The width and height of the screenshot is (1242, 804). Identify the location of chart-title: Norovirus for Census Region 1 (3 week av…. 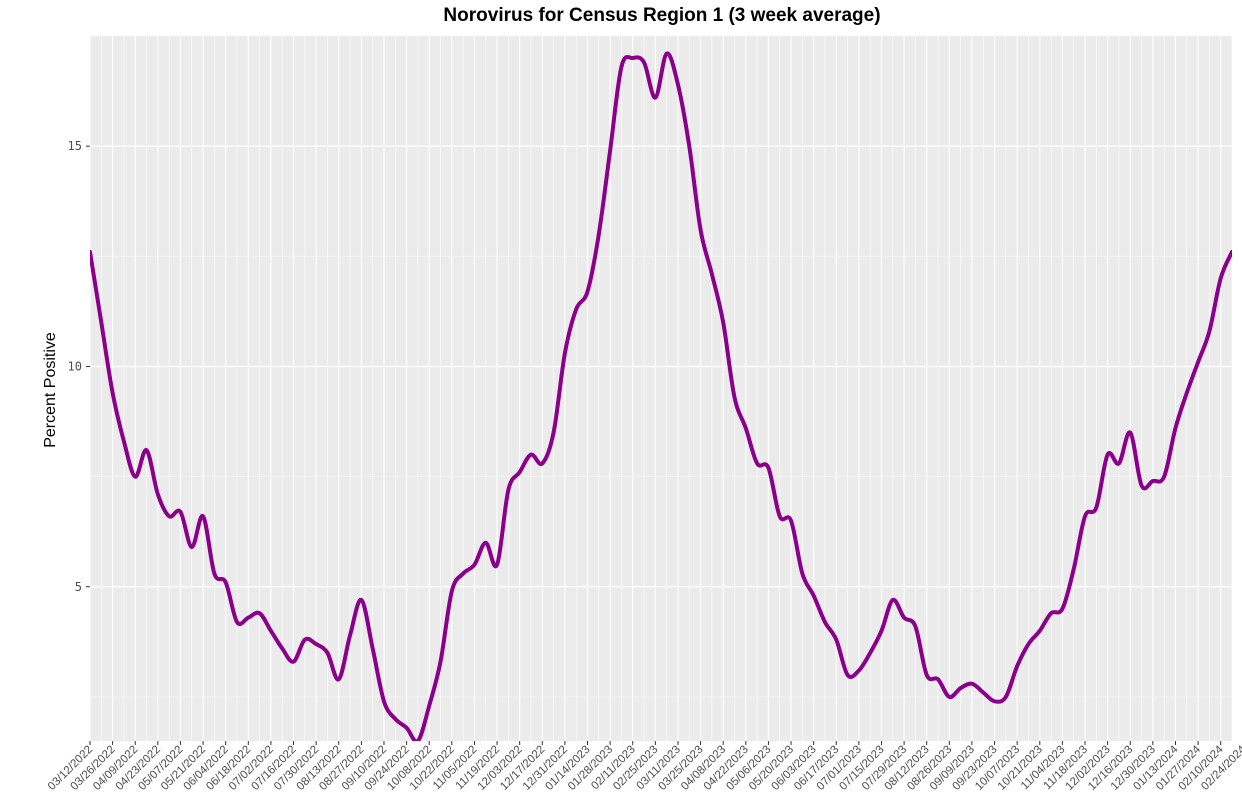
(661, 15).